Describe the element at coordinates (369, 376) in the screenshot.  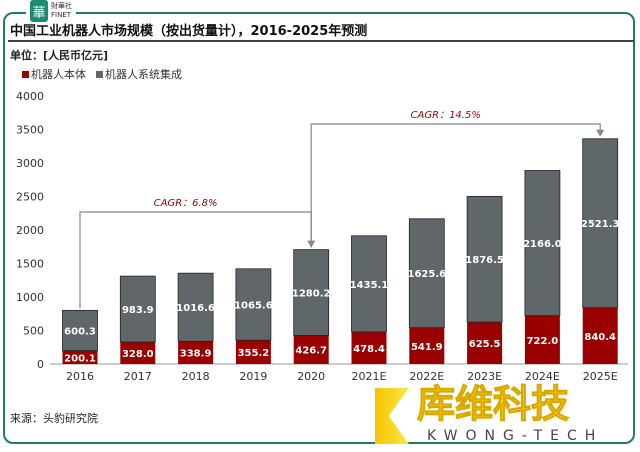
I see `x-tick-label: 2021E` at that location.